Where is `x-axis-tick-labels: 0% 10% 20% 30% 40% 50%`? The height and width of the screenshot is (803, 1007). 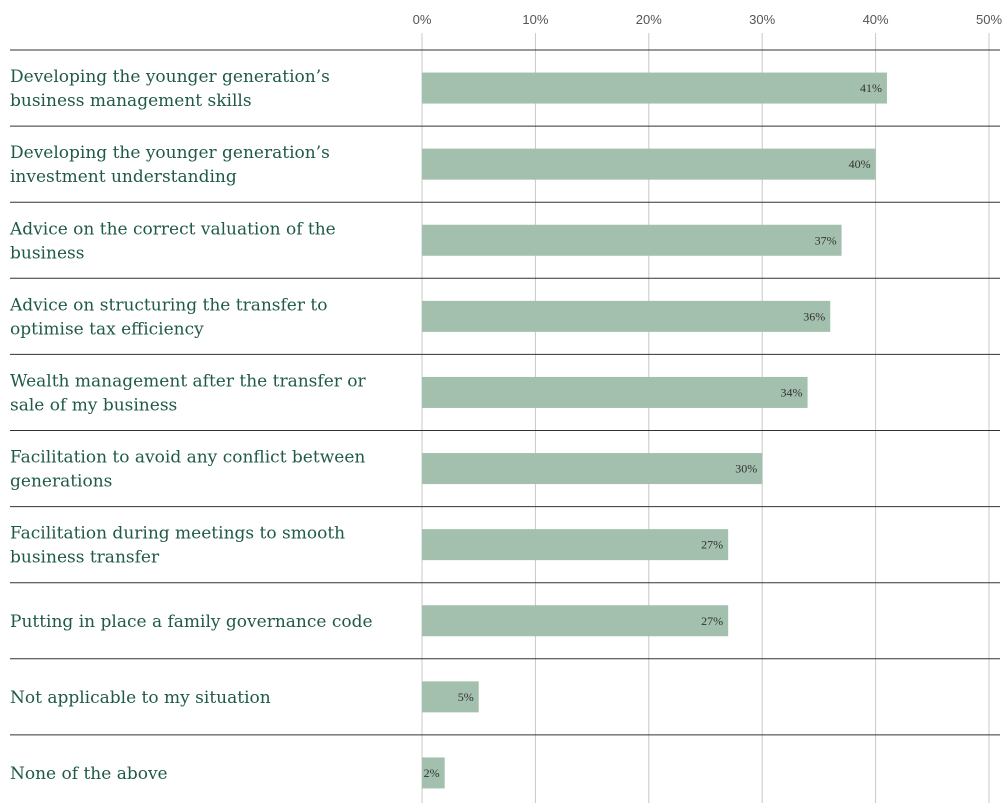 x-axis-tick-labels: 0% 10% 20% 30% 40% 50% is located at coordinates (708, 19).